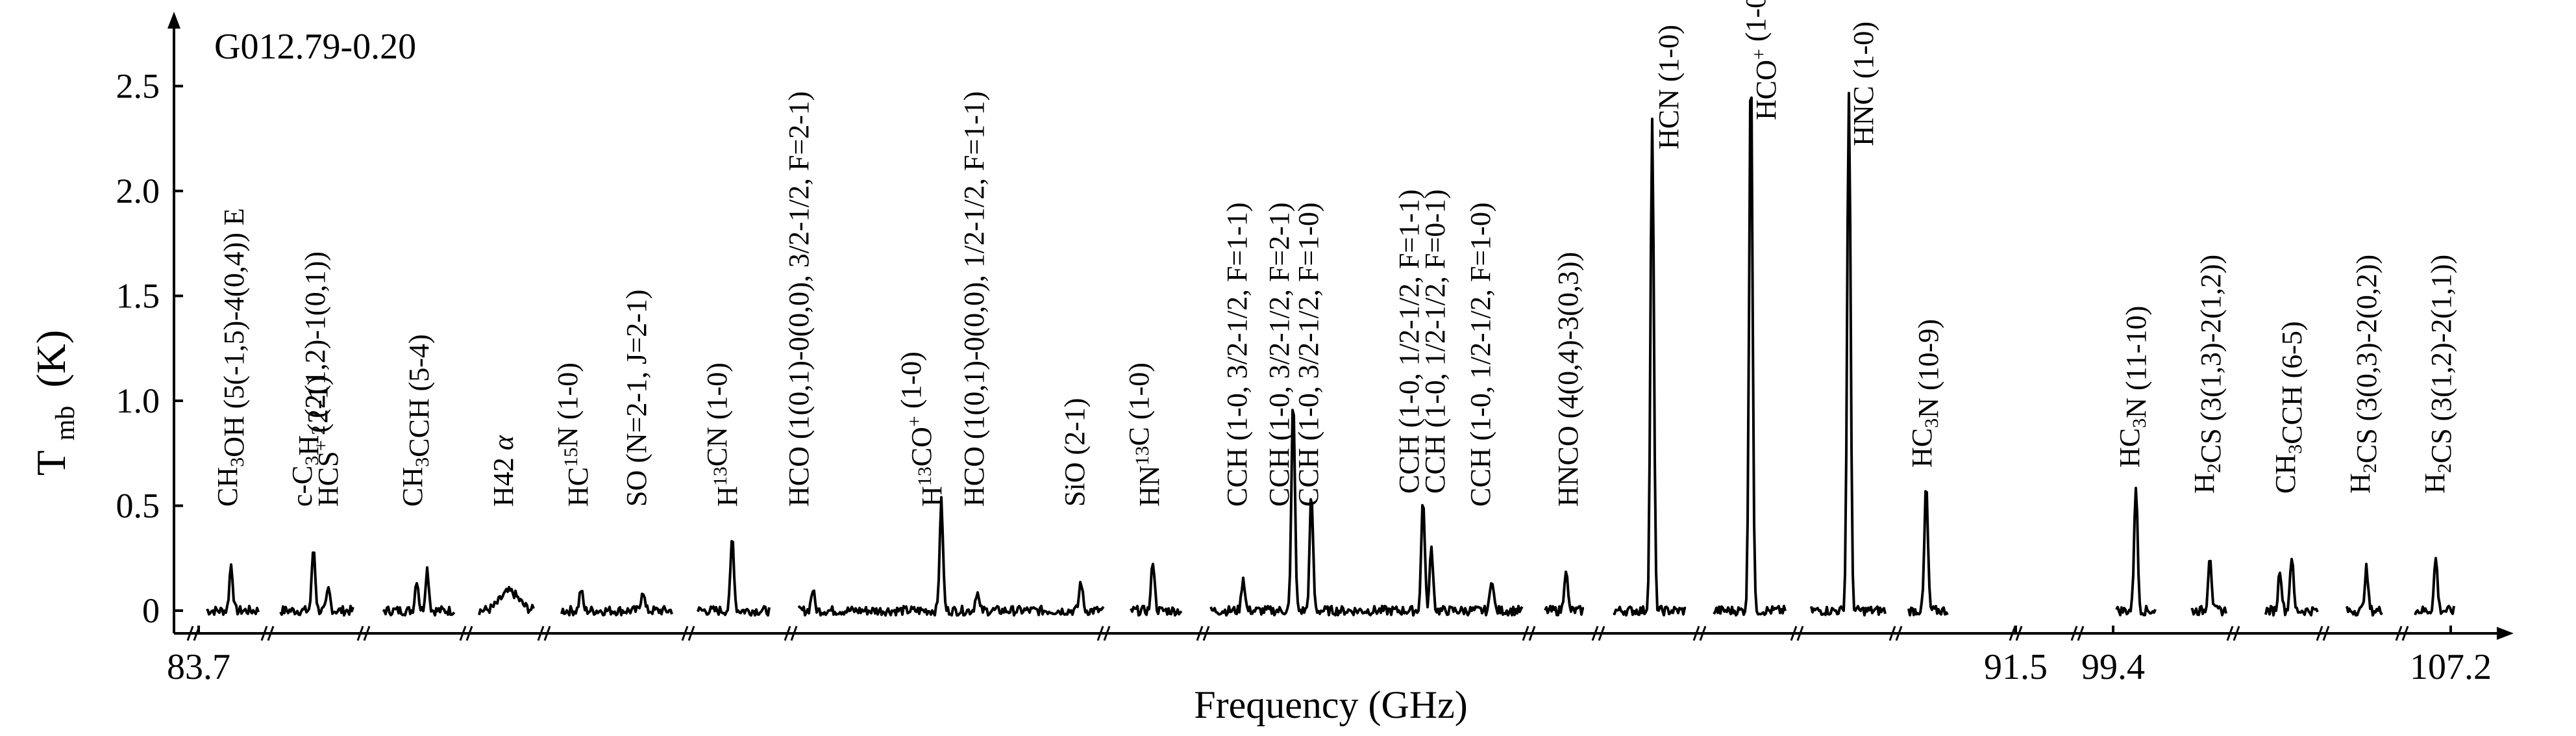 The width and height of the screenshot is (2576, 736). I want to click on line-label: HN13C (1-0), so click(1144, 434).